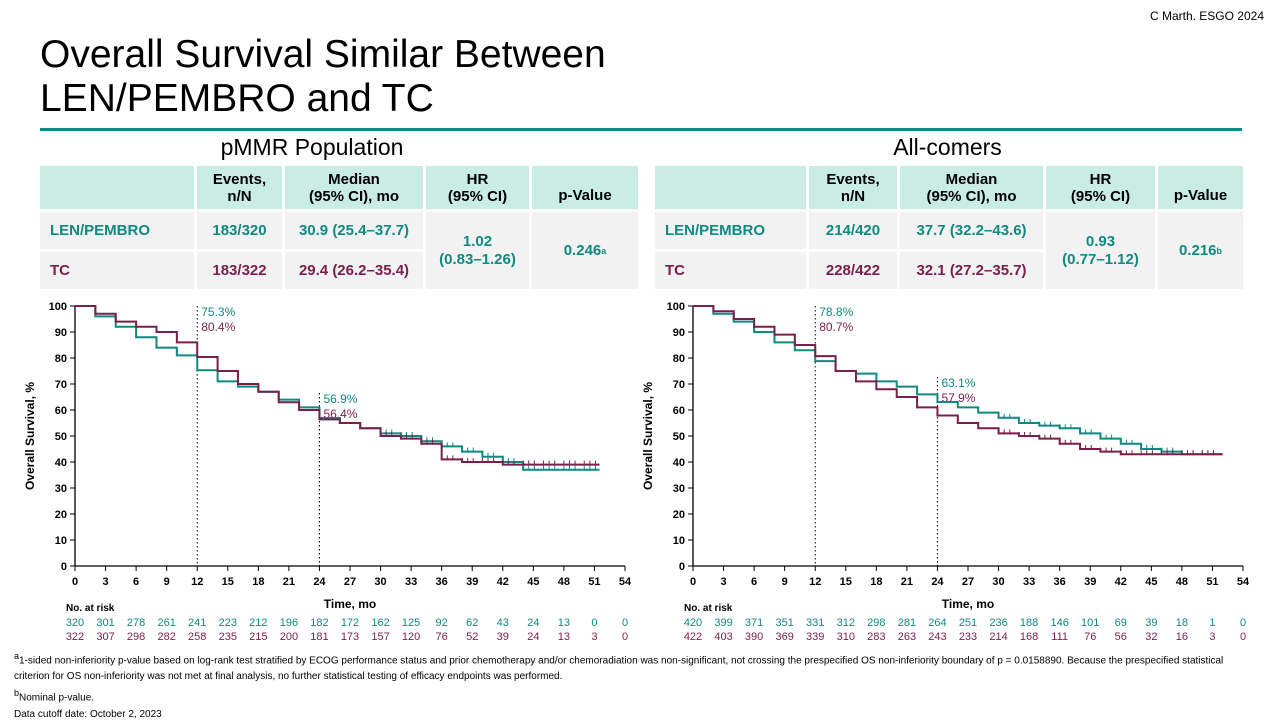  I want to click on risk-value-tc: 263, so click(907, 637).